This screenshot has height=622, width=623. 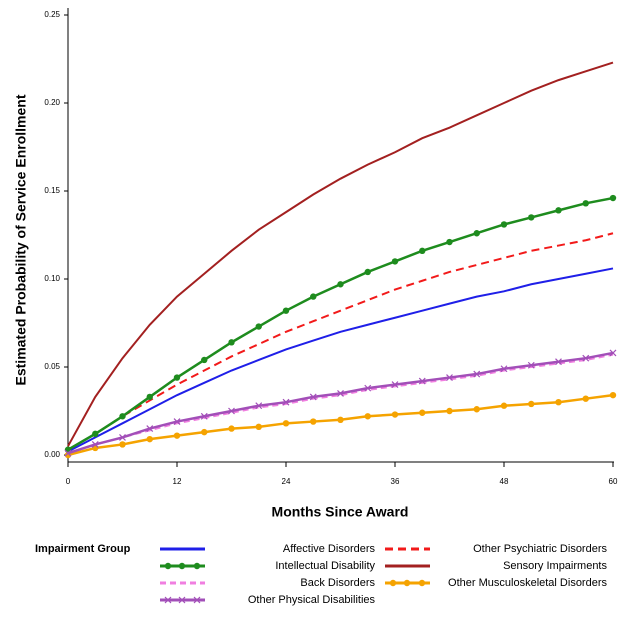 What do you see at coordinates (312, 600) in the screenshot?
I see `legend-label: Other Physical Disabilities` at bounding box center [312, 600].